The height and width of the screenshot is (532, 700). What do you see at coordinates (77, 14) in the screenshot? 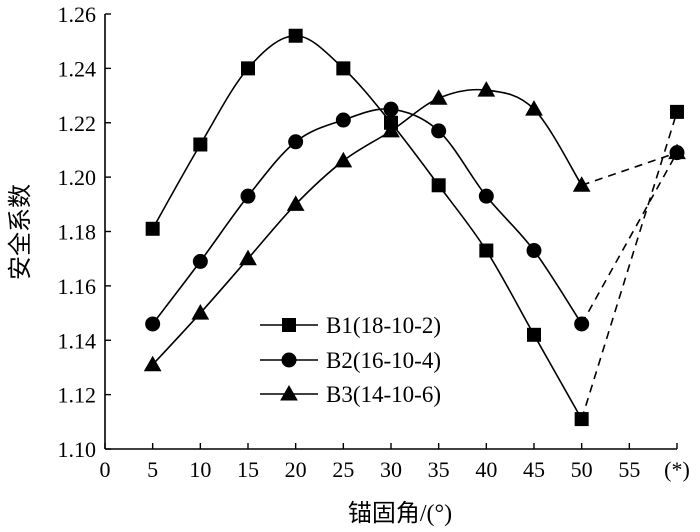
I see `y-tick-label: 1.26` at bounding box center [77, 14].